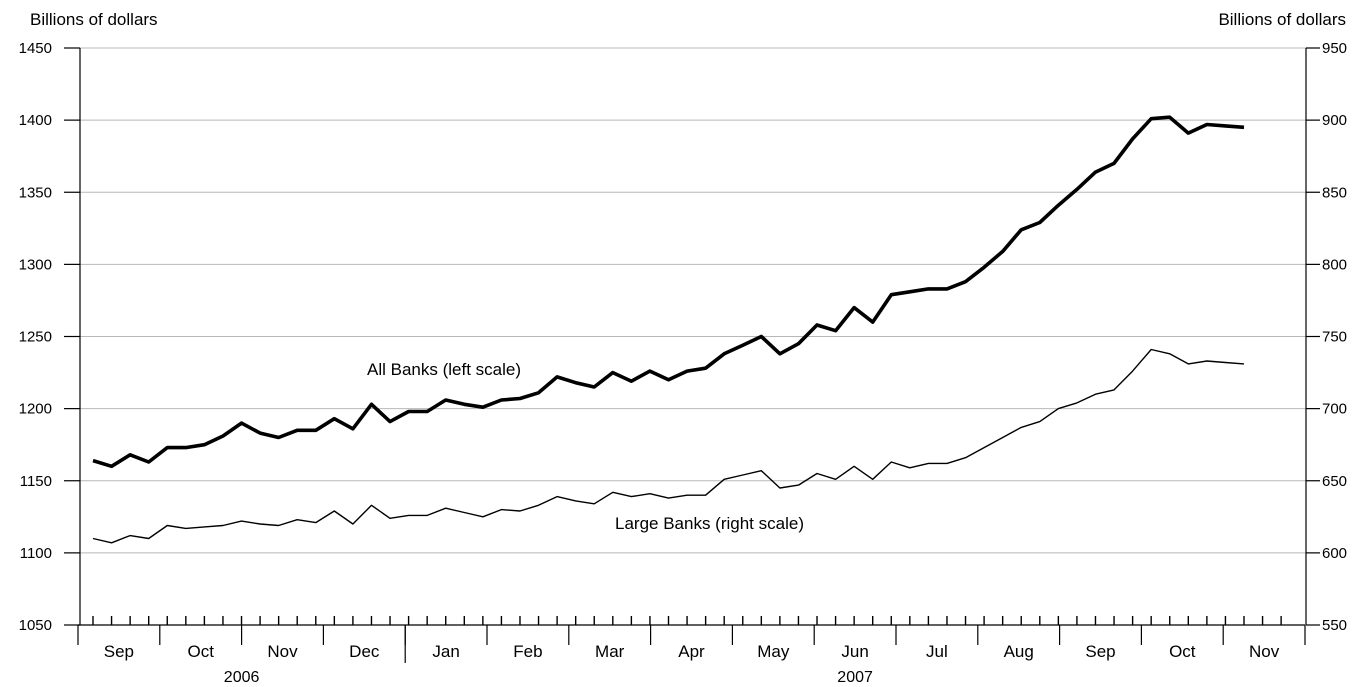 Image resolution: width=1369 pixels, height=687 pixels. Describe the element at coordinates (35, 48) in the screenshot. I see `left-tick-label: 1450` at that location.